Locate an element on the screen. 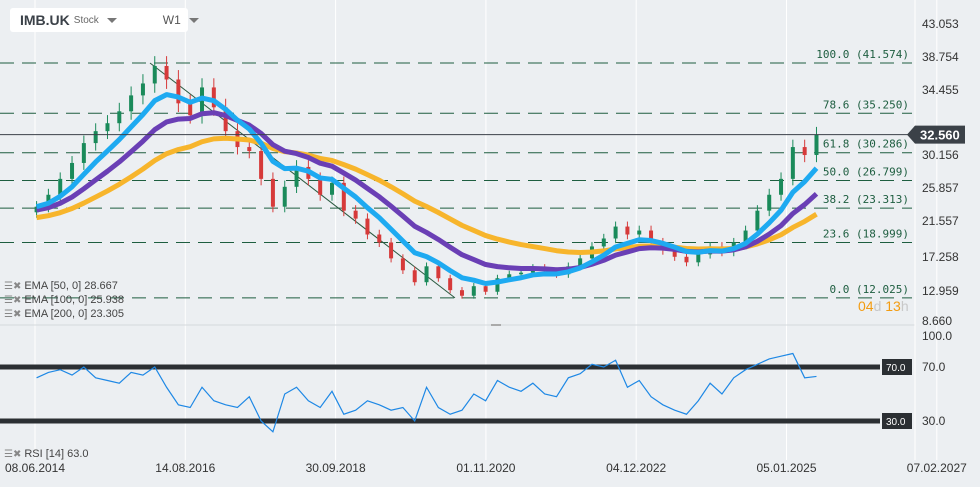 This screenshot has height=487, width=980. legend-ema-50: ☰✖ EMA [50, 0] 28.667 is located at coordinates (61, 286).